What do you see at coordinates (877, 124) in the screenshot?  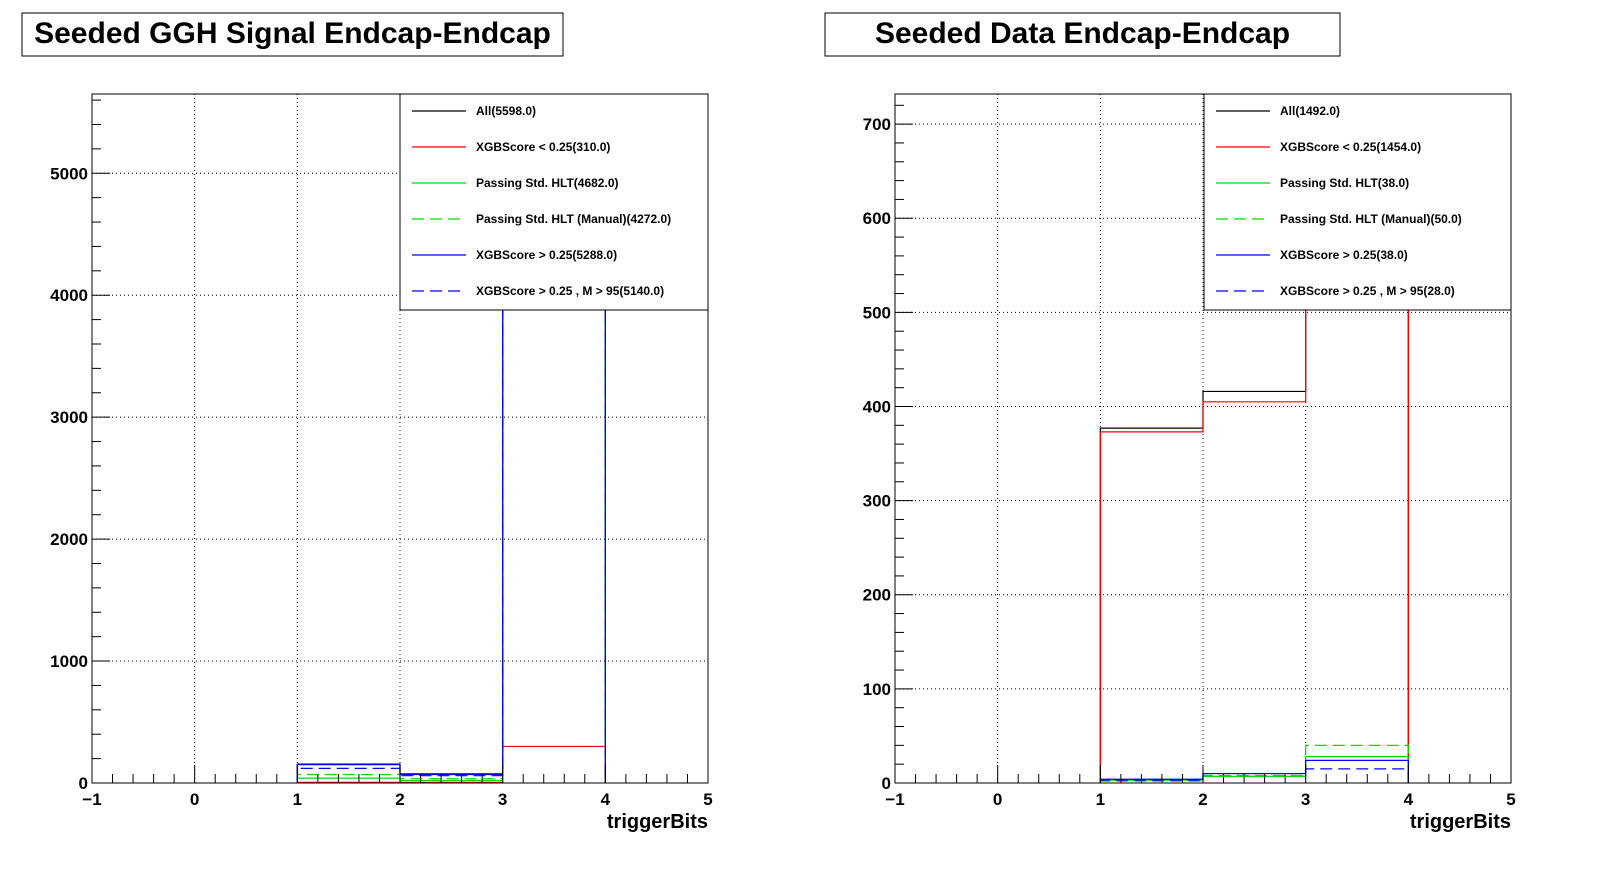 I see `y-tick-label: 700` at bounding box center [877, 124].